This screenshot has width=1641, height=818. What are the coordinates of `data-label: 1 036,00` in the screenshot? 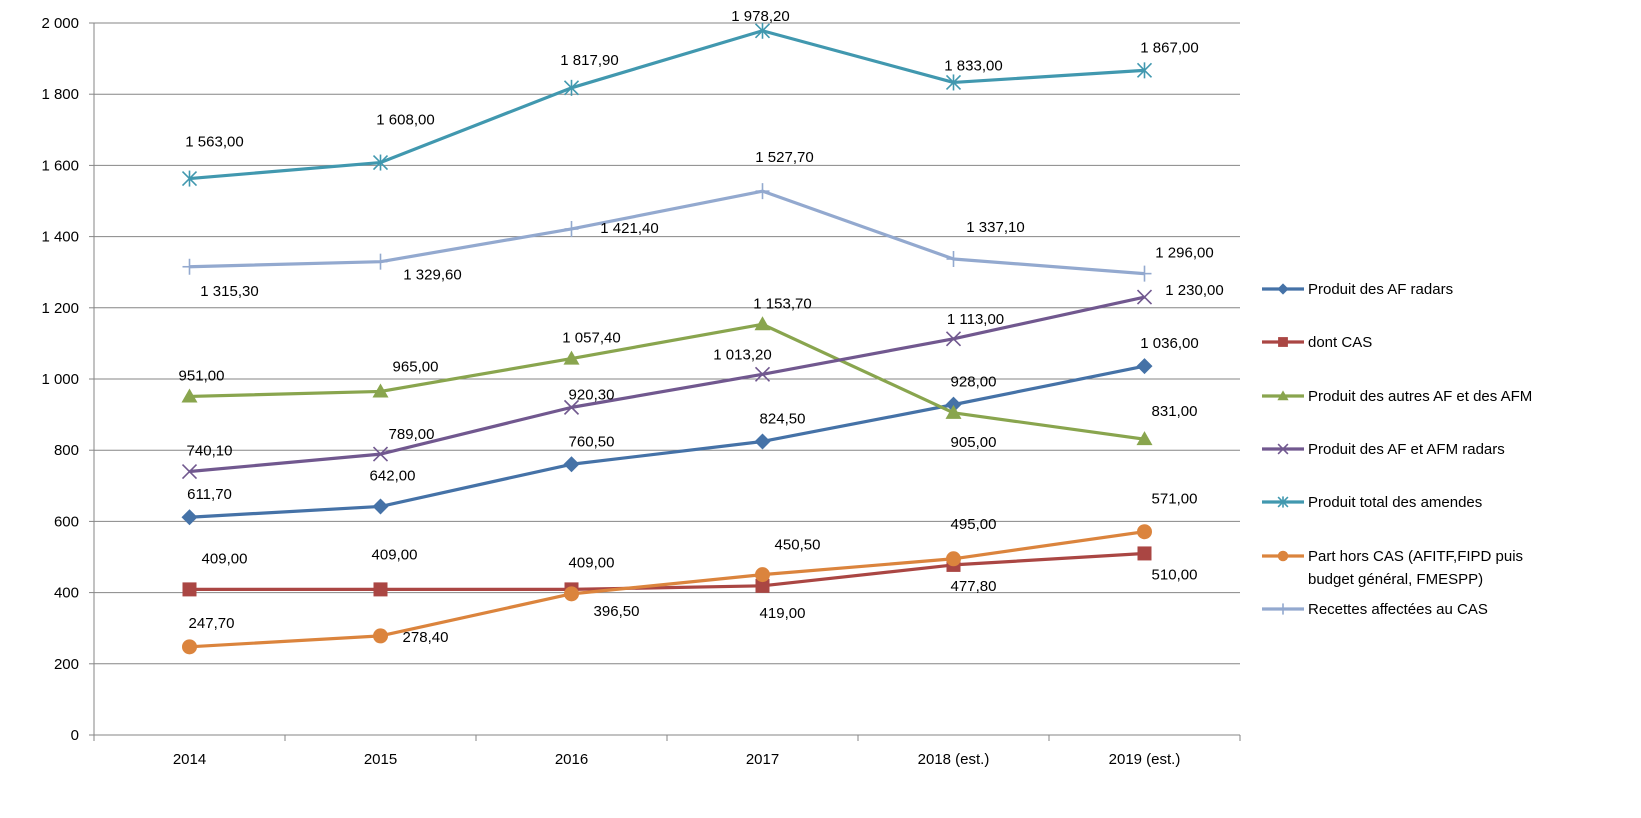 It's located at (1169, 343).